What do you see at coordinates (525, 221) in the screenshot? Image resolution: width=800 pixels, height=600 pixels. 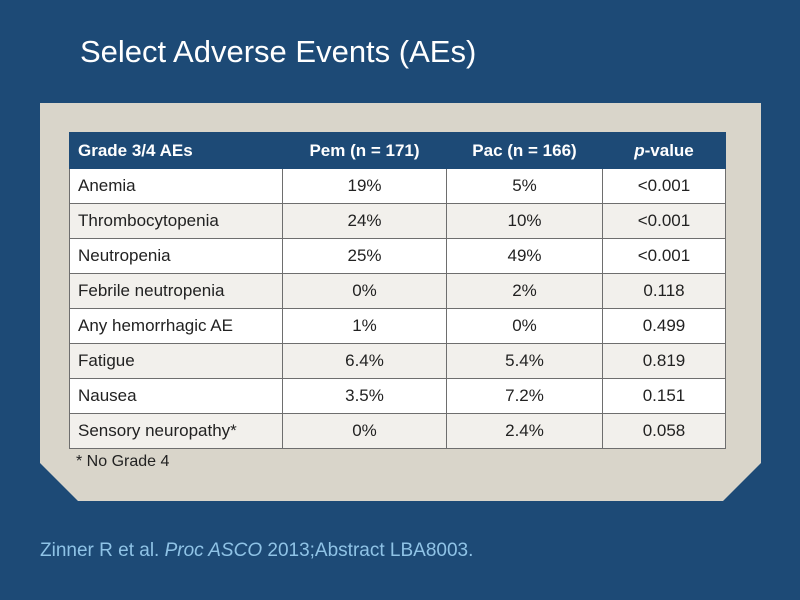 I see `cell-pac: 10%` at bounding box center [525, 221].